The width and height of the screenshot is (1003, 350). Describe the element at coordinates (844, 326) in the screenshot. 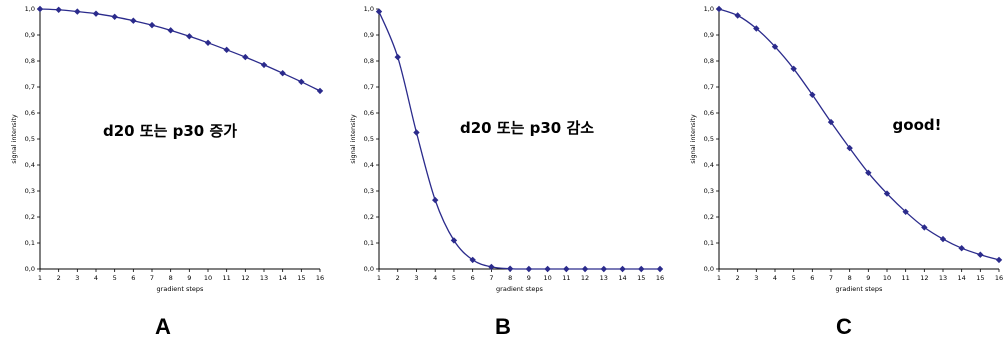

I see `panel-label: C` at that location.